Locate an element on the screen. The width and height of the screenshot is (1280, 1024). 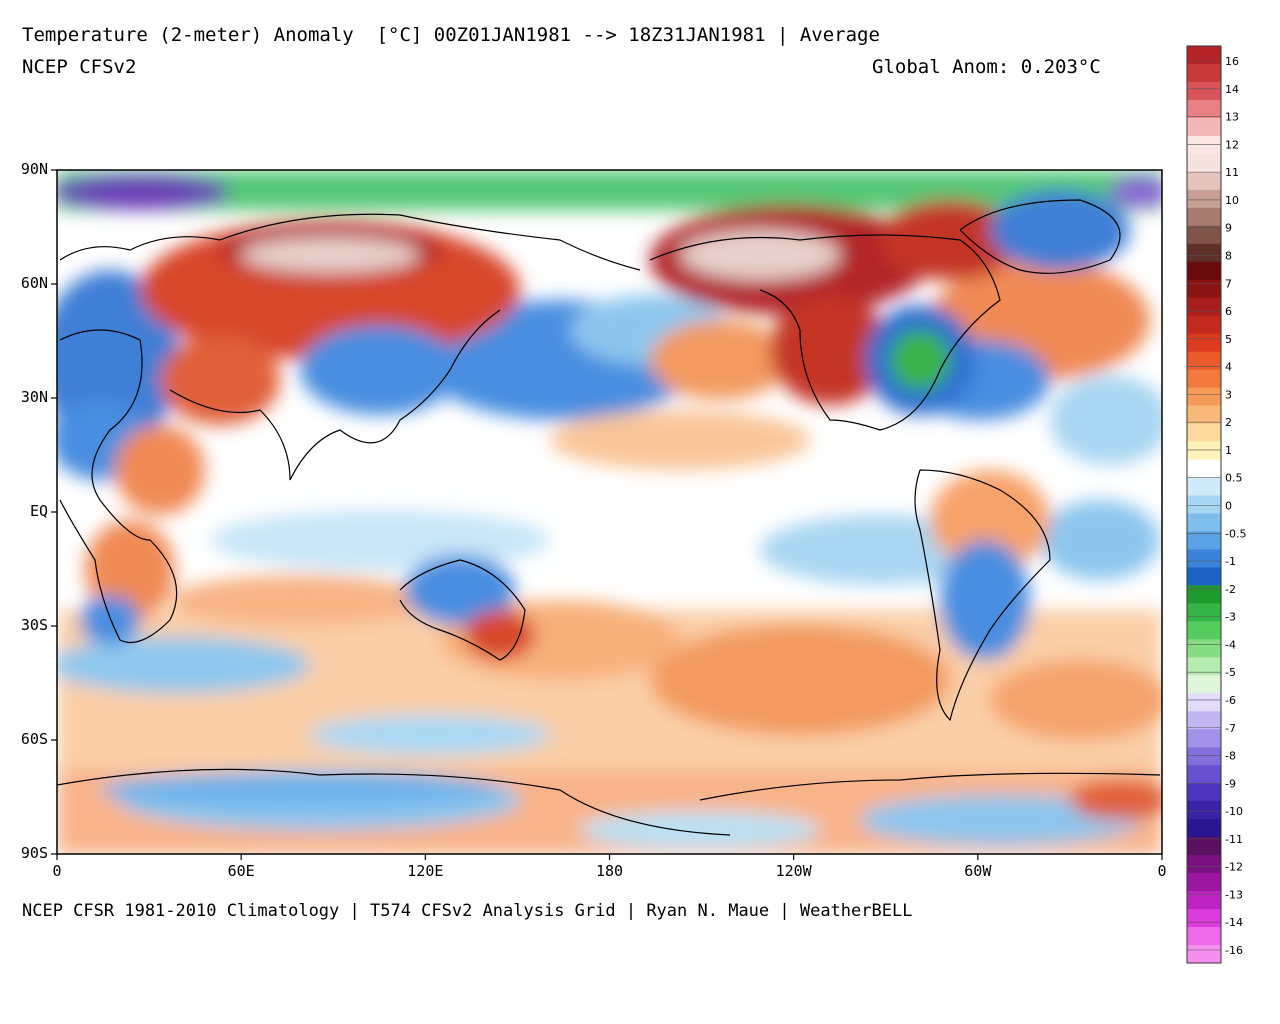
legend-label: 9 is located at coordinates (1228, 228).